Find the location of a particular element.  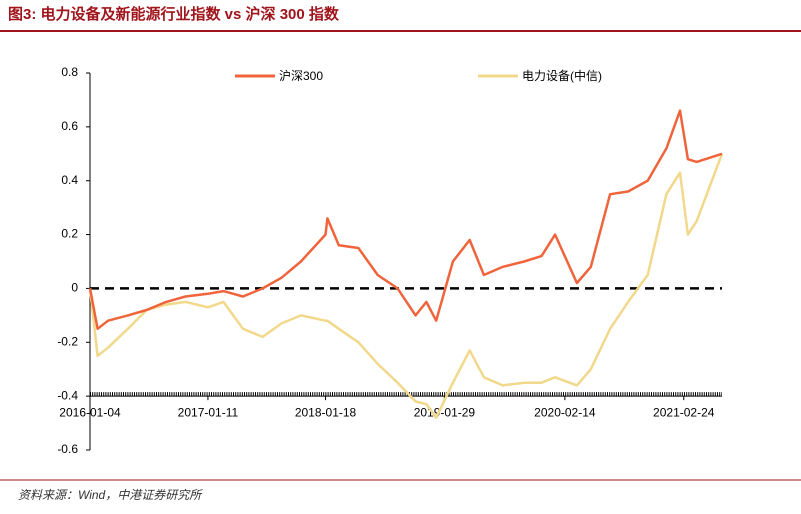

y-tick-label: 0.8 is located at coordinates (69, 72).